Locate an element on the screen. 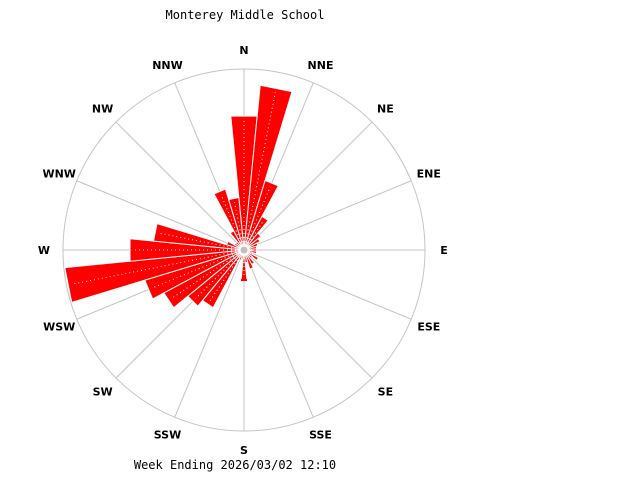  direction-label-SE: SE is located at coordinates (385, 391).